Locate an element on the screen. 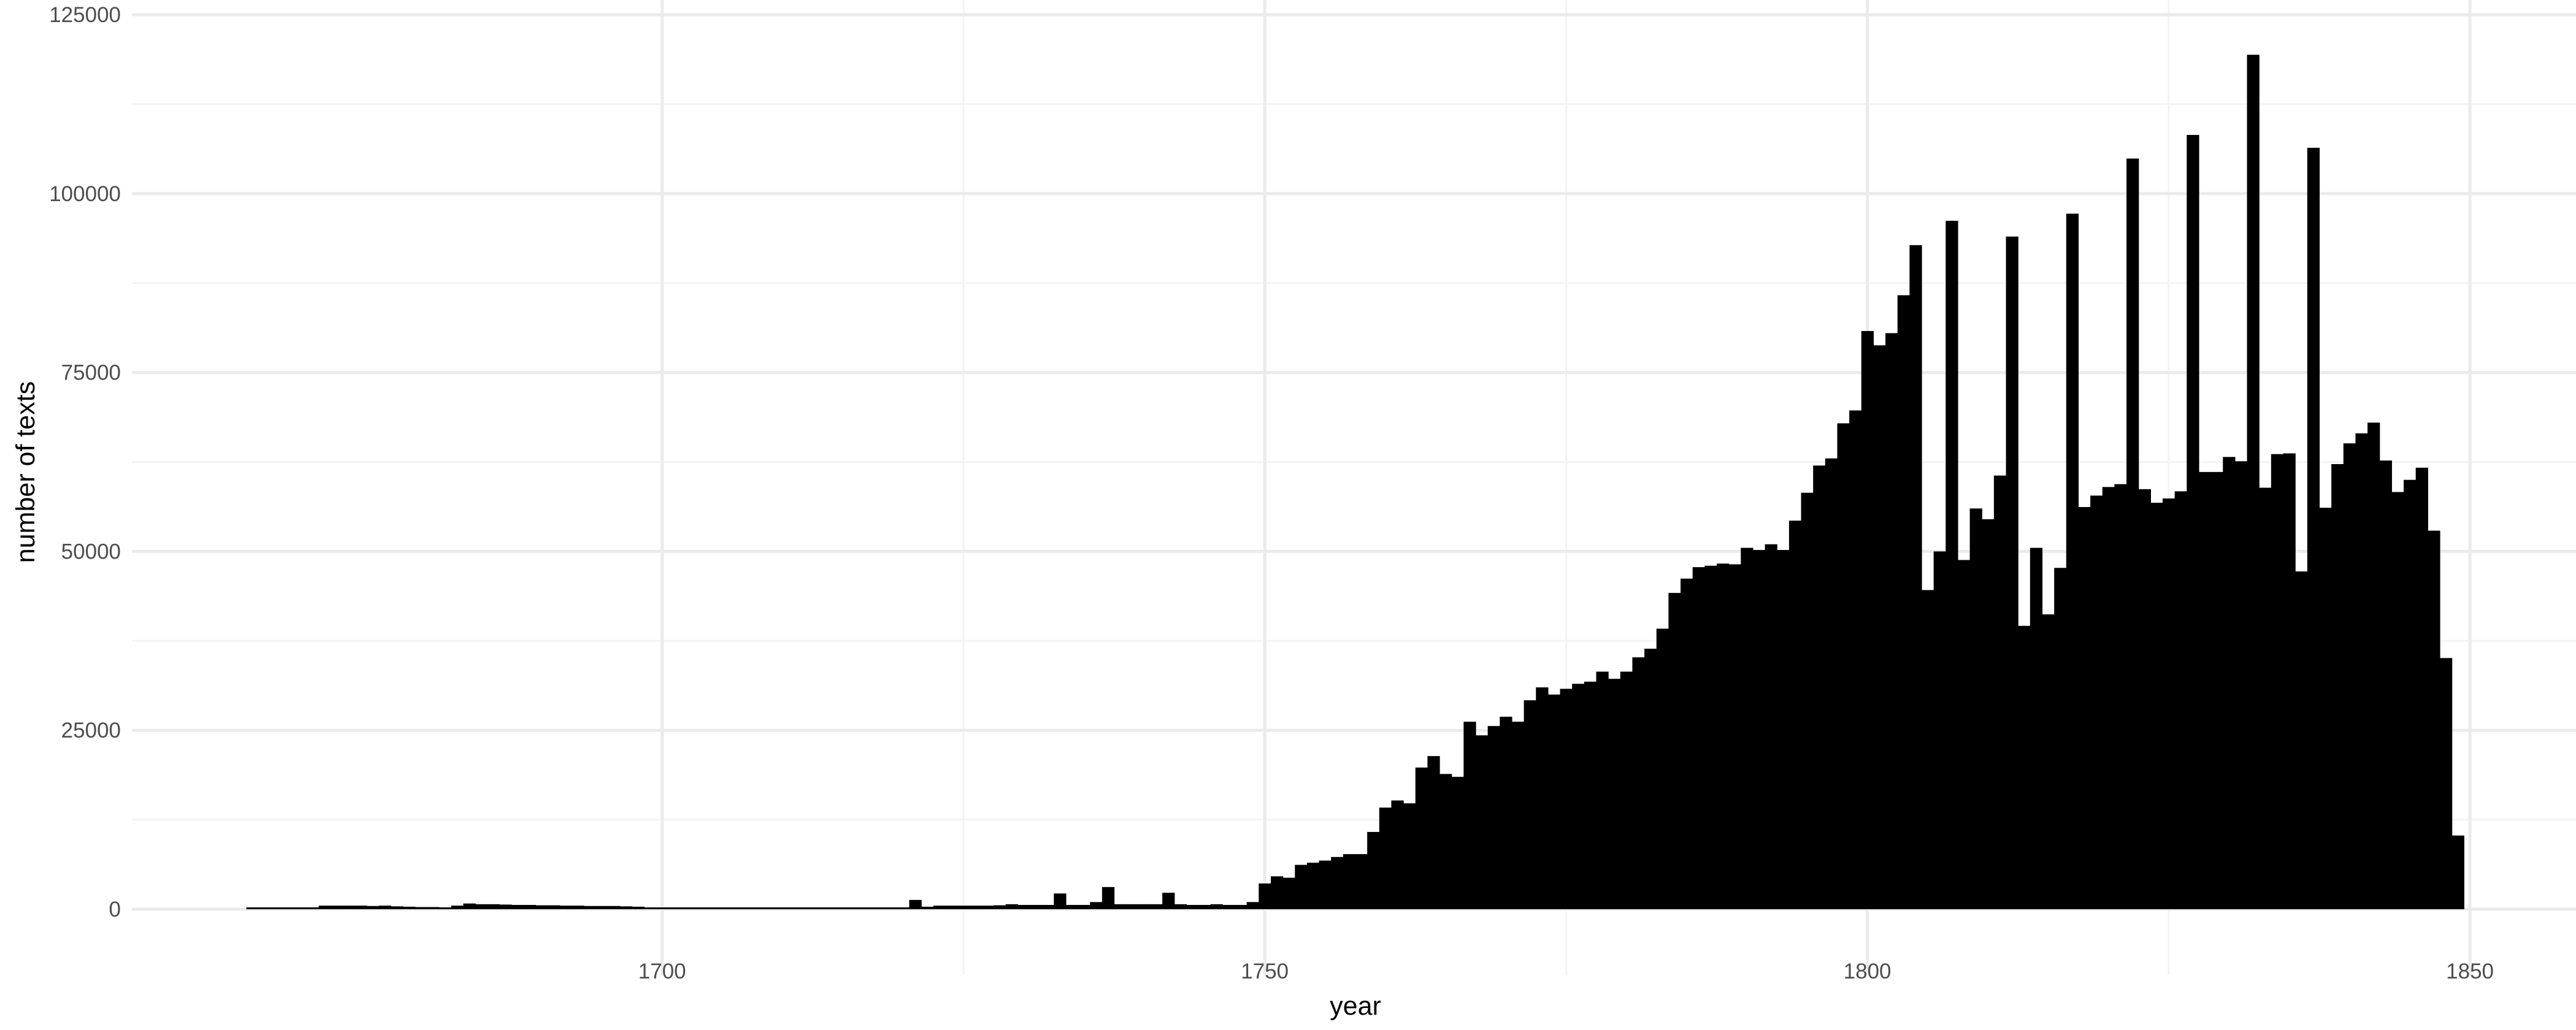 The image size is (2576, 1030). y-axis-title: number of texts is located at coordinates (25, 472).